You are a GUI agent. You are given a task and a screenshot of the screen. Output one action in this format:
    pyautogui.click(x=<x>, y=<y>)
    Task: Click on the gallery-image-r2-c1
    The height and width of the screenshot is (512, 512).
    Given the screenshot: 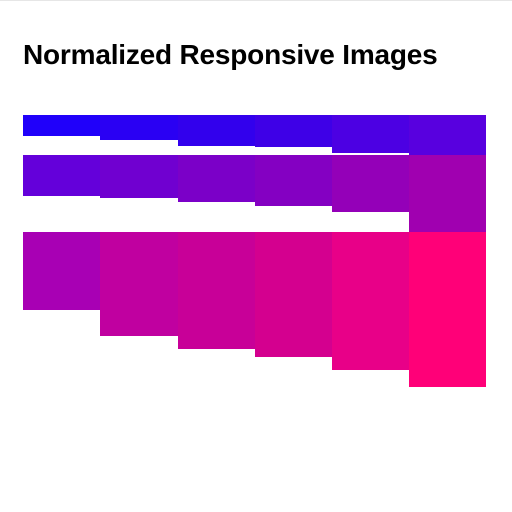 What is the action you would take?
    pyautogui.click(x=61, y=175)
    